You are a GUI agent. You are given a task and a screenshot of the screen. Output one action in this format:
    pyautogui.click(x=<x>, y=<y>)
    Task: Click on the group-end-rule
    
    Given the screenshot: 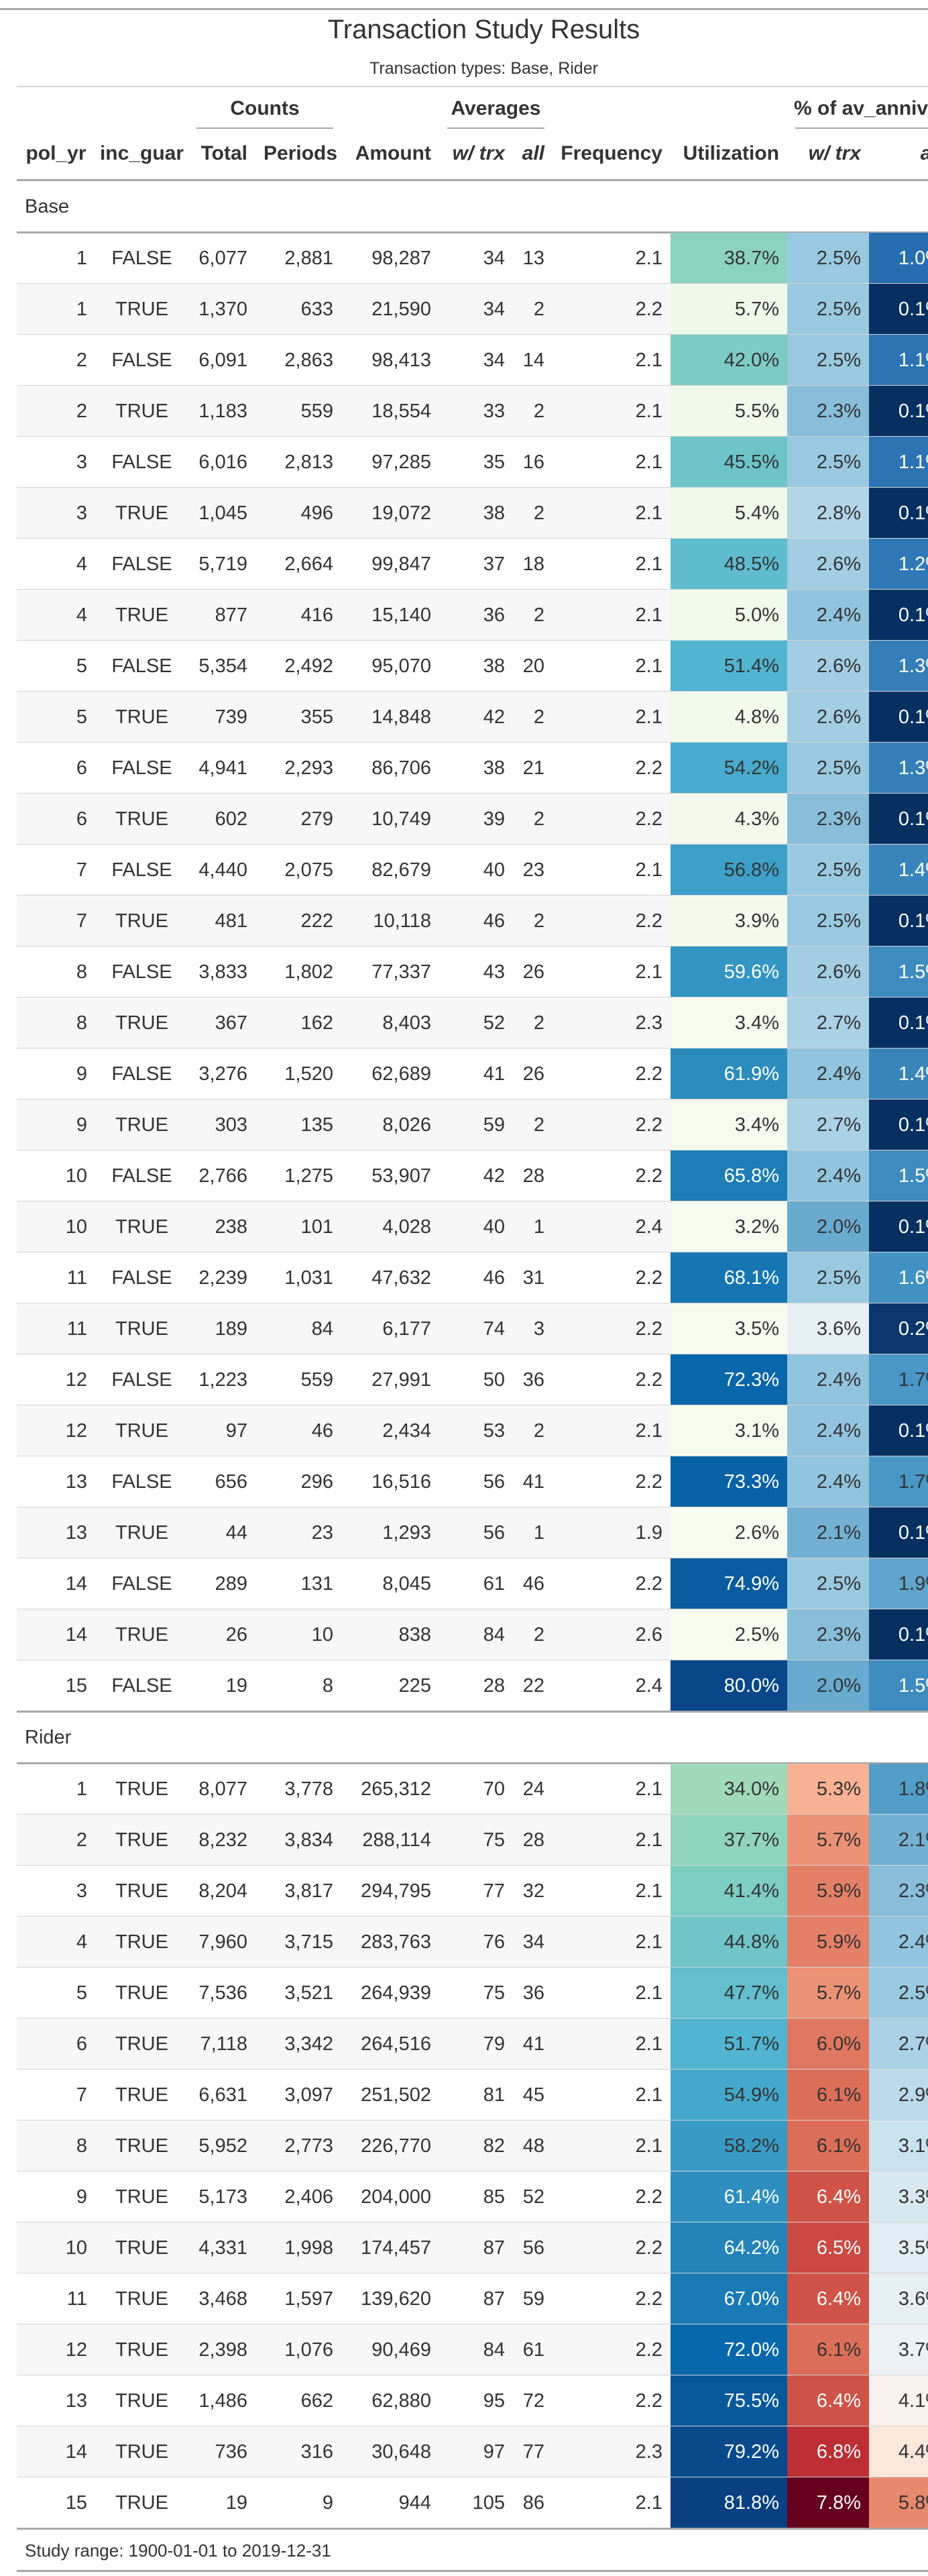 What is the action you would take?
    pyautogui.click(x=472, y=2529)
    